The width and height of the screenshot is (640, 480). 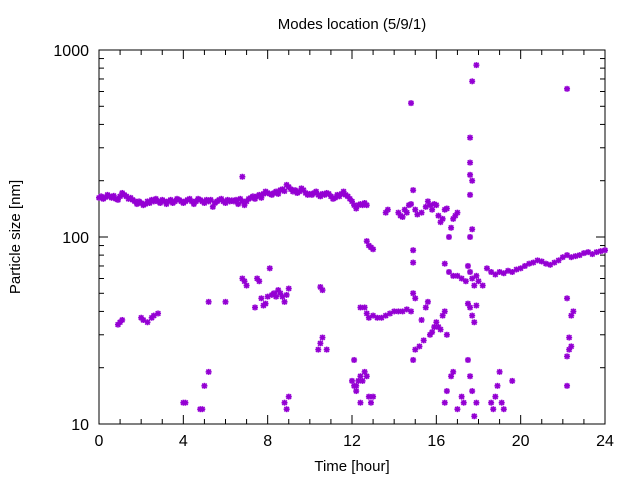 What do you see at coordinates (99, 441) in the screenshot?
I see `x-tick-label: 0` at bounding box center [99, 441].